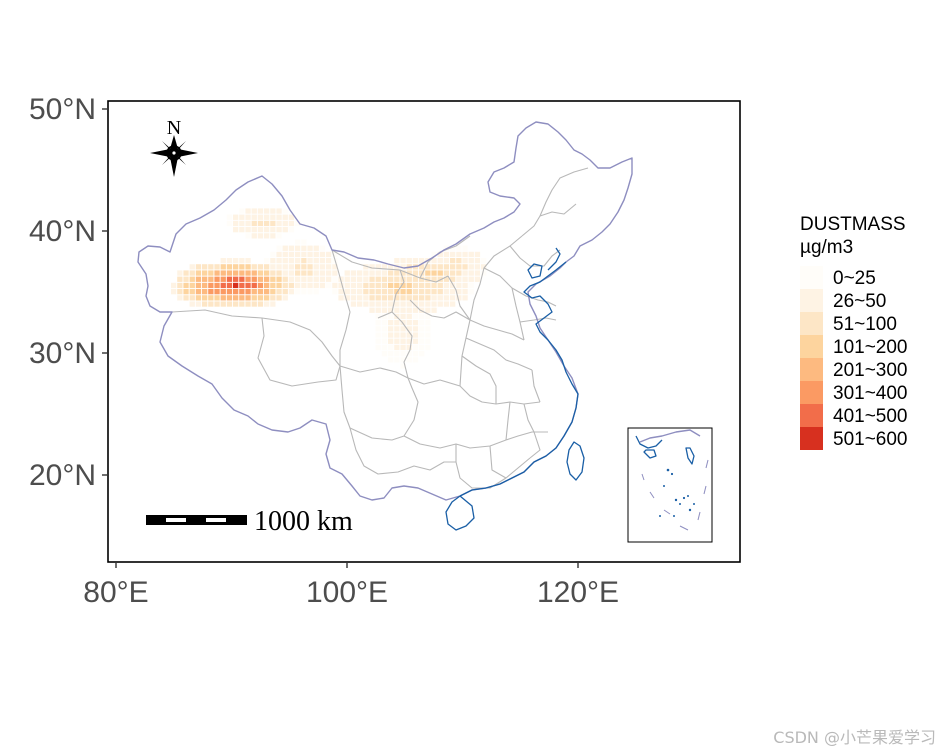 The image size is (951, 755). I want to click on x-tick-label: 100°E, so click(347, 592).